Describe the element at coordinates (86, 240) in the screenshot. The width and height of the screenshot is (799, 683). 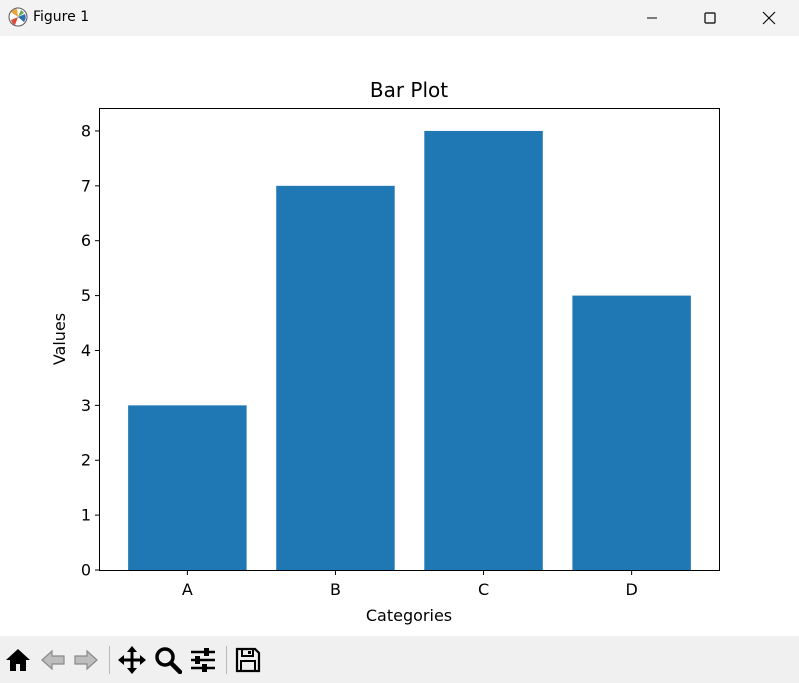
I see `y-tick-label: 6` at that location.